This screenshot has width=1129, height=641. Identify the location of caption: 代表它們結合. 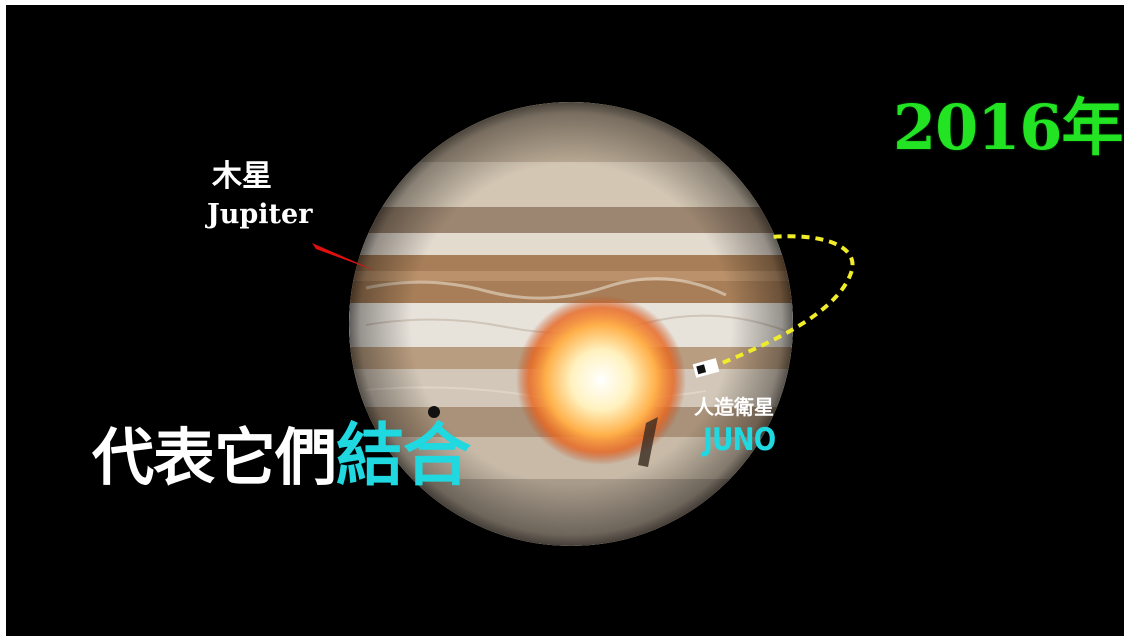
(281, 457).